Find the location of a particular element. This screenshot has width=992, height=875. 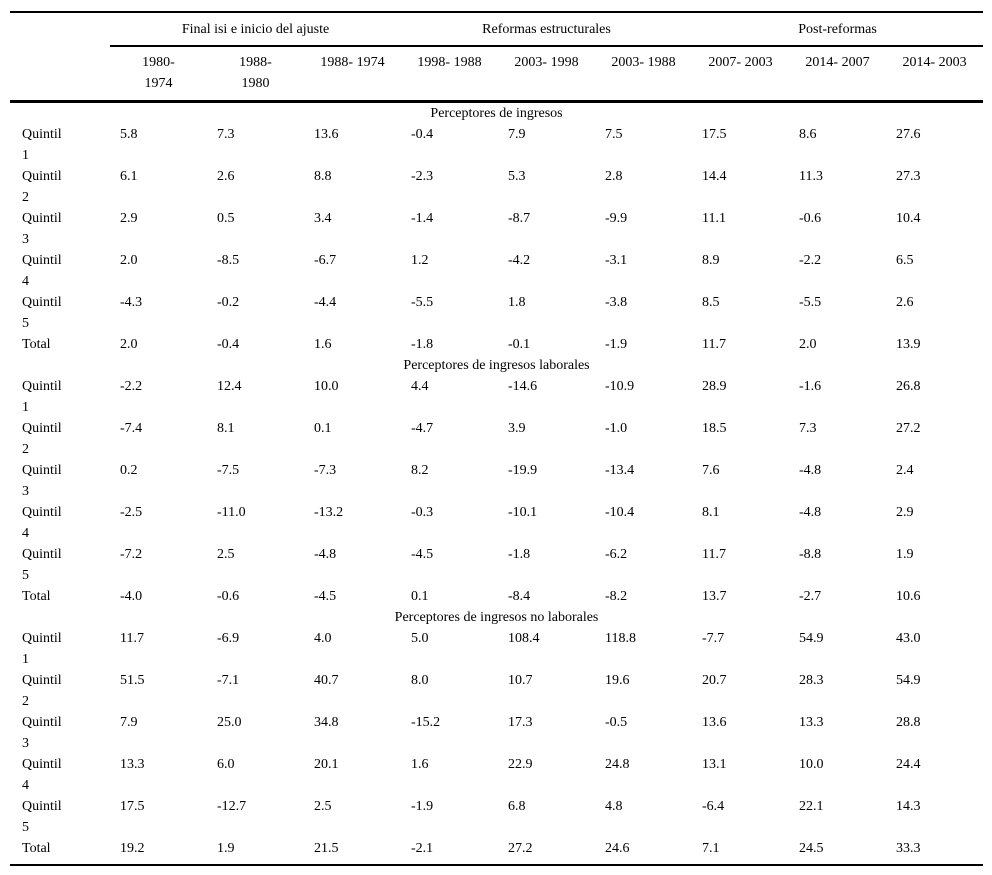

value-cell: -2.5 is located at coordinates (131, 512).